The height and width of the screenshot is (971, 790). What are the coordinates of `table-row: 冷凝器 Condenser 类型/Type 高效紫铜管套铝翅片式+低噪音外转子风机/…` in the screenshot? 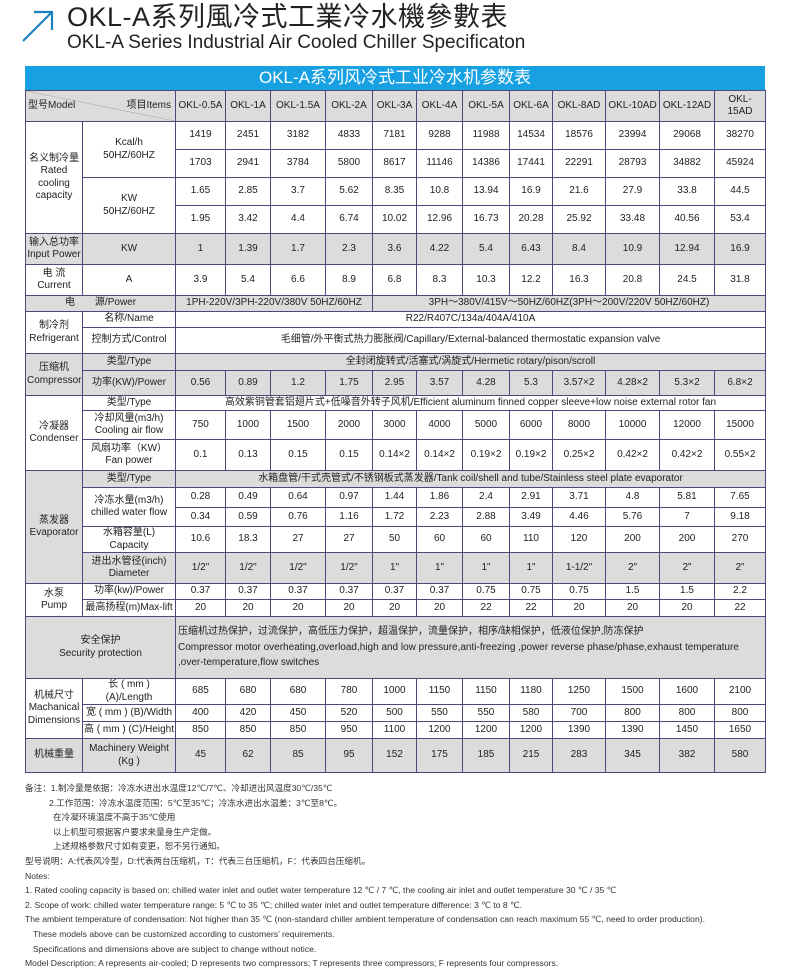 It's located at (395, 433).